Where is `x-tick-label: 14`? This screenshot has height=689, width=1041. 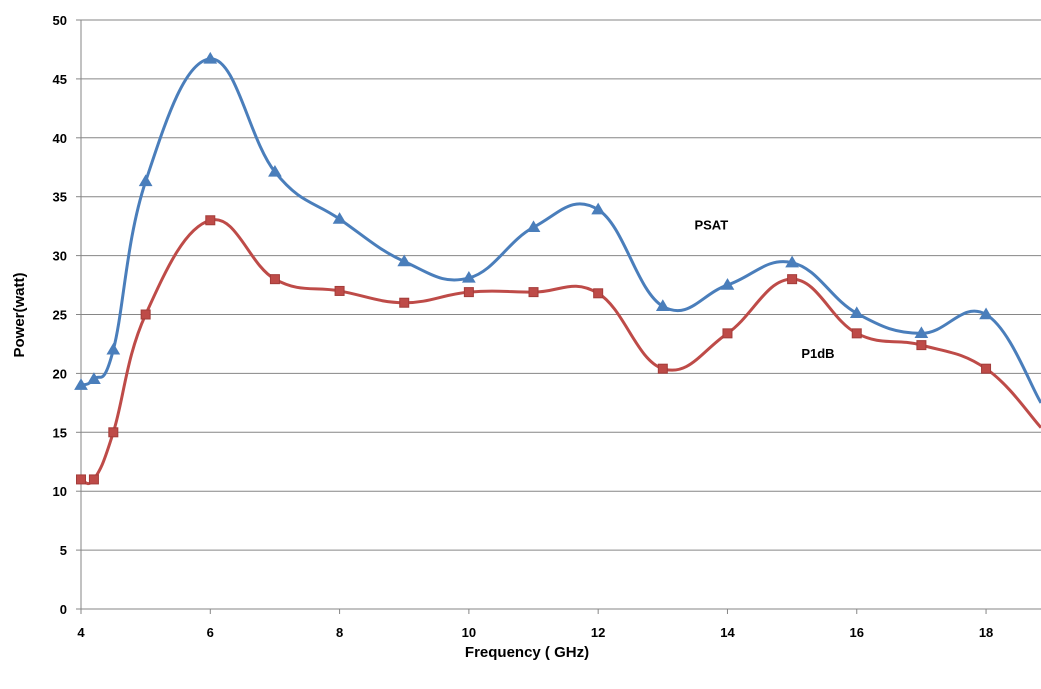
x-tick-label: 14 is located at coordinates (727, 632).